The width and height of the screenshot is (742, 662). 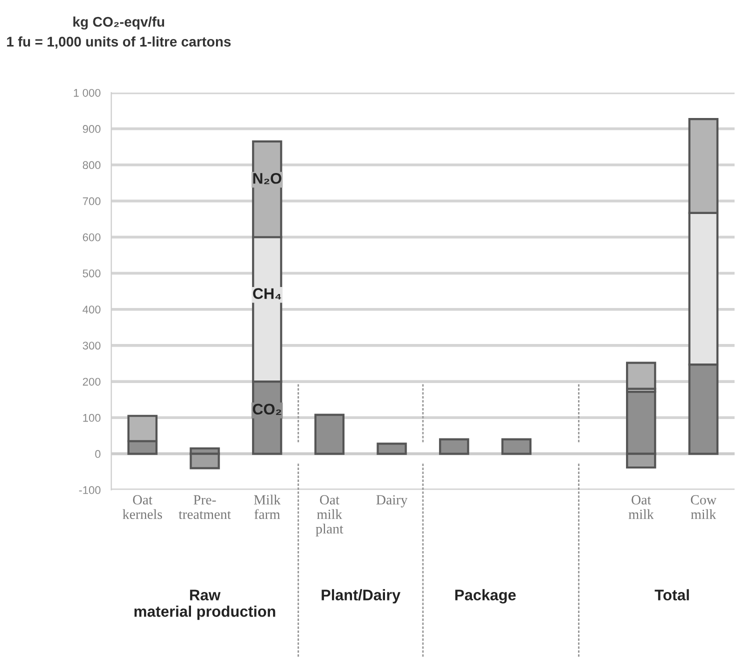 What do you see at coordinates (671, 594) in the screenshot?
I see `text: Total` at bounding box center [671, 594].